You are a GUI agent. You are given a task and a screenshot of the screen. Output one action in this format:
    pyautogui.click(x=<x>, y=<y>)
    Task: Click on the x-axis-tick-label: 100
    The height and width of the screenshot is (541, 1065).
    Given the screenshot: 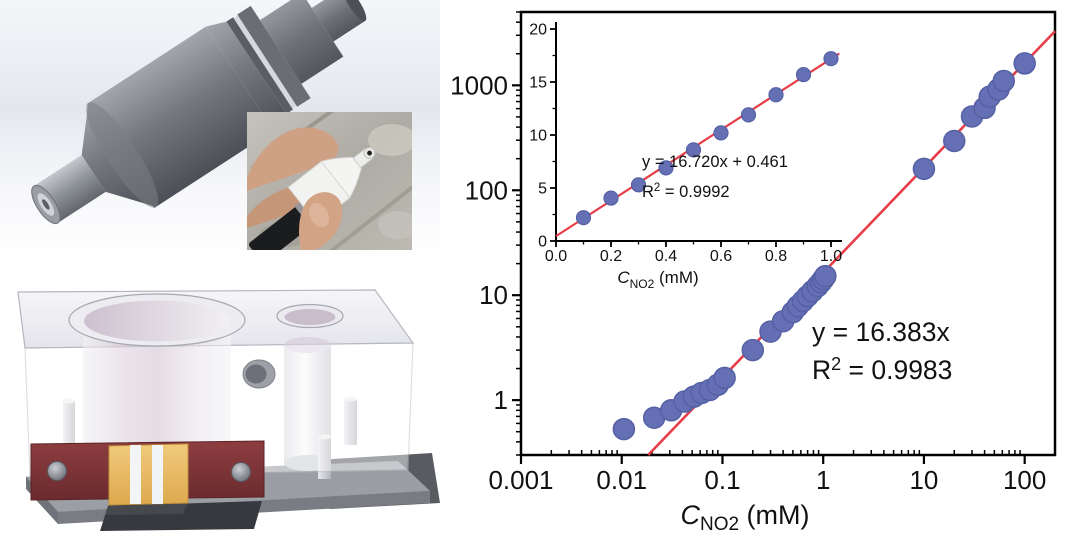 What is the action you would take?
    pyautogui.click(x=1024, y=480)
    